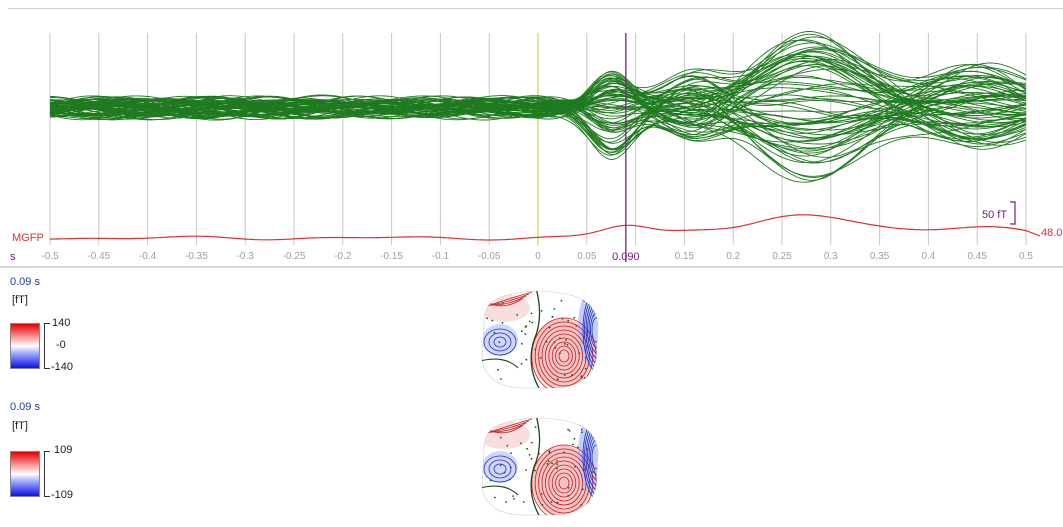 The height and width of the screenshot is (527, 1063). I want to click on time-axis-unit: s, so click(13, 257).